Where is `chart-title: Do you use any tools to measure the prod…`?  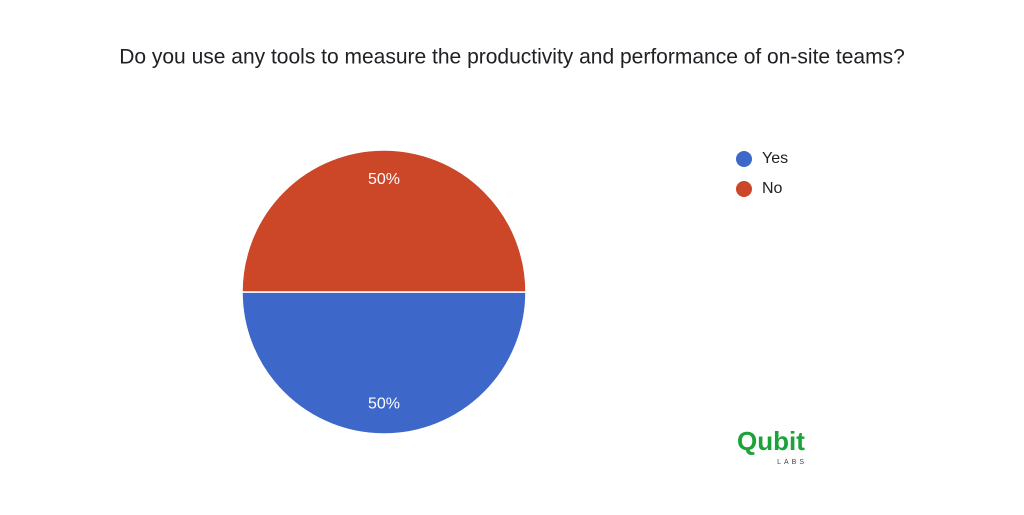
chart-title: Do you use any tools to measure the prod… is located at coordinates (512, 57).